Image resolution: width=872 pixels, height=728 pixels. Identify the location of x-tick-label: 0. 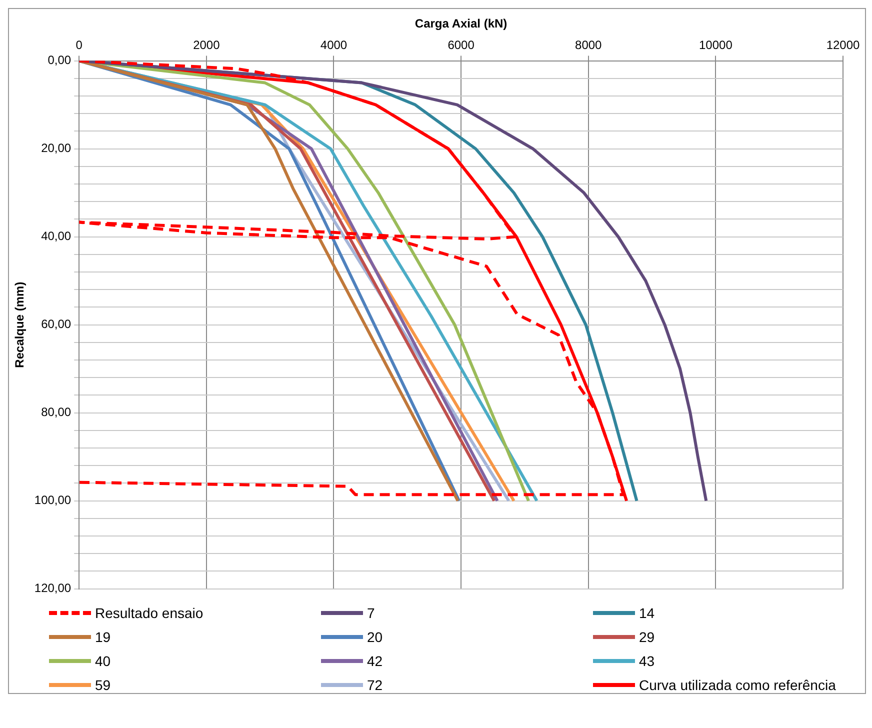
(79, 45).